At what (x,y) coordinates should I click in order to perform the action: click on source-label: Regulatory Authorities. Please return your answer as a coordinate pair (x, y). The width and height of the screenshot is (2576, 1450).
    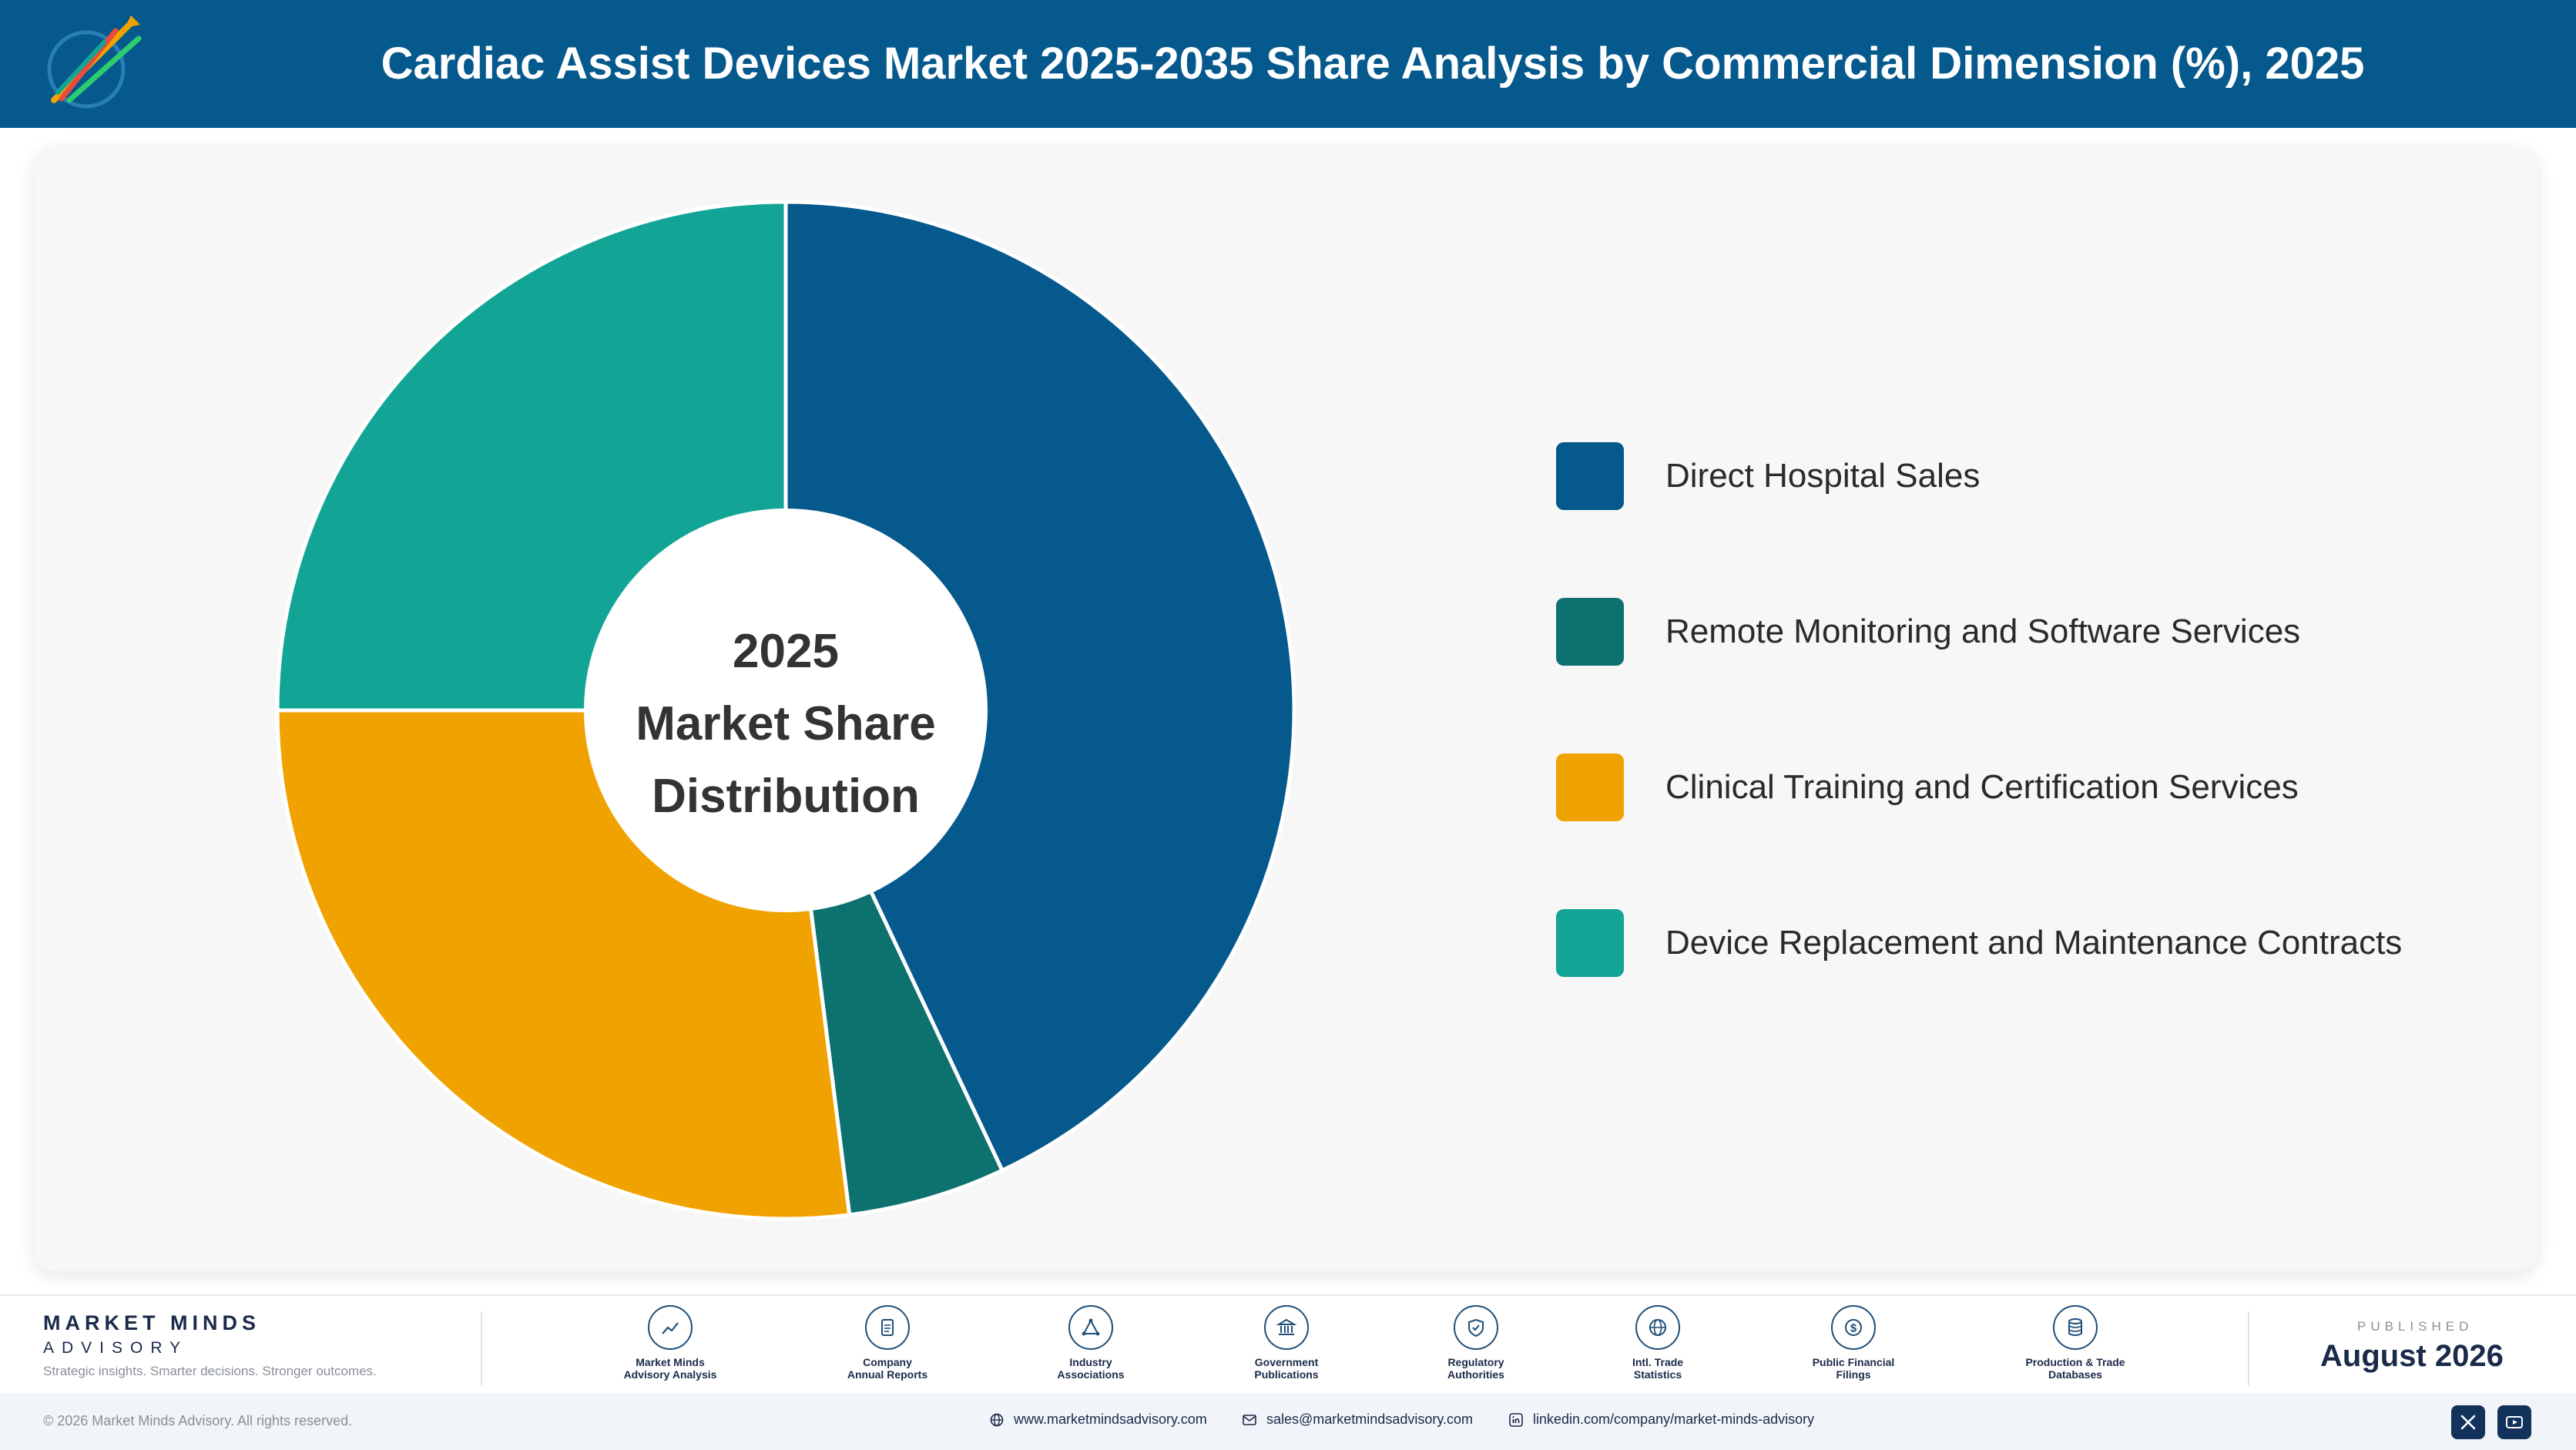
    Looking at the image, I should click on (1475, 1368).